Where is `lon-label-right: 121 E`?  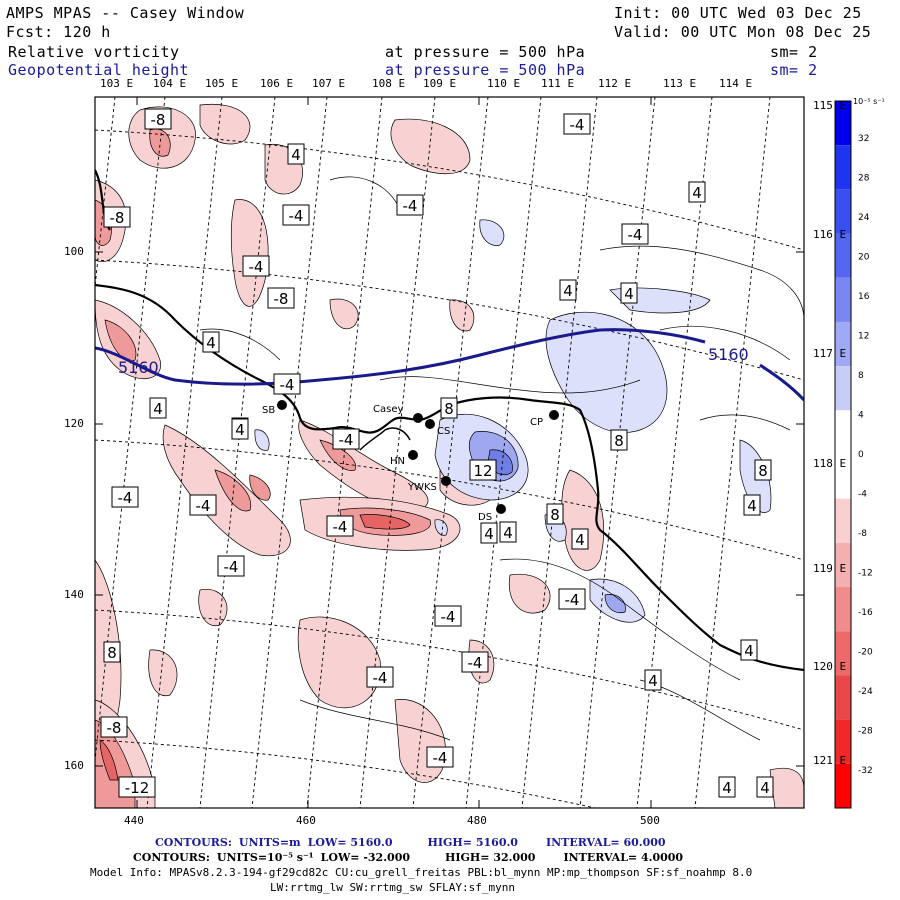
lon-label-right: 121 E is located at coordinates (830, 760).